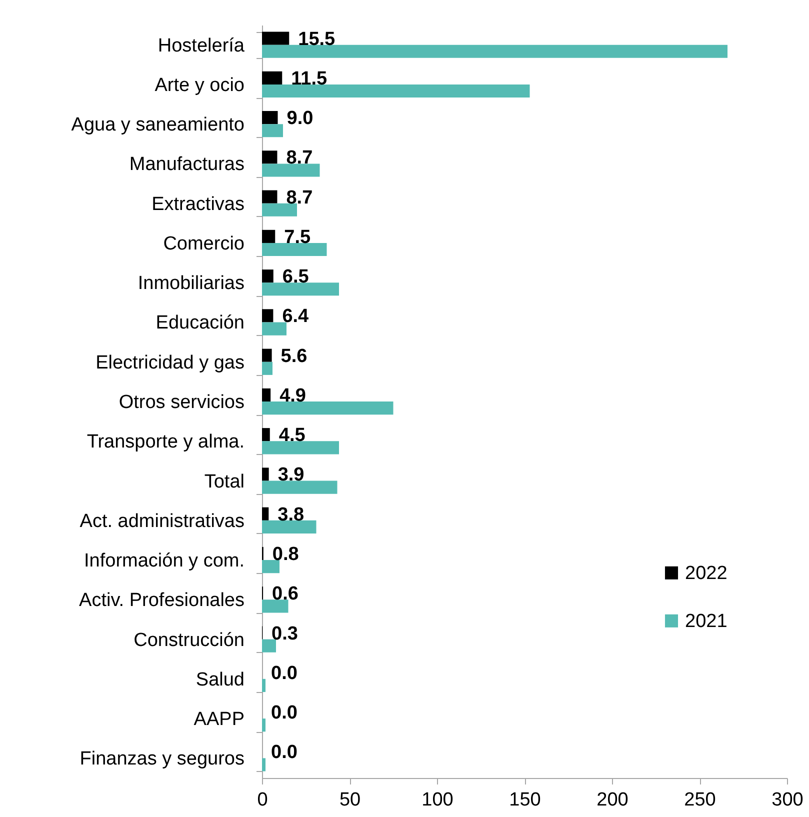 The width and height of the screenshot is (809, 817). Describe the element at coordinates (294, 356) in the screenshot. I see `data-label: 5.6` at that location.